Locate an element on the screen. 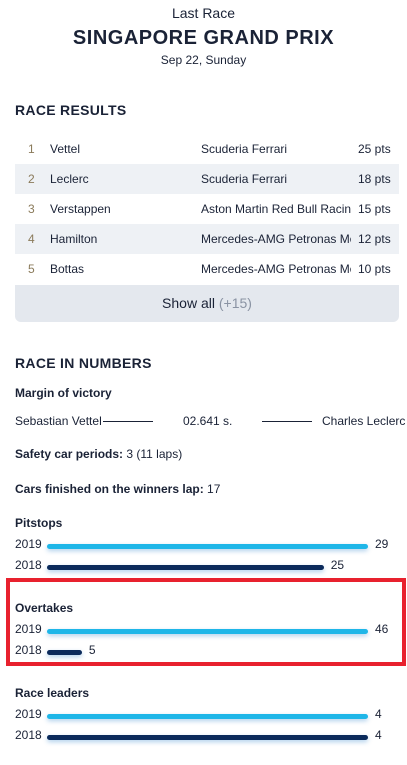 Image resolution: width=407 pixels, height=765 pixels. team: Aston Martin Red Bull Racing is located at coordinates (276, 209).